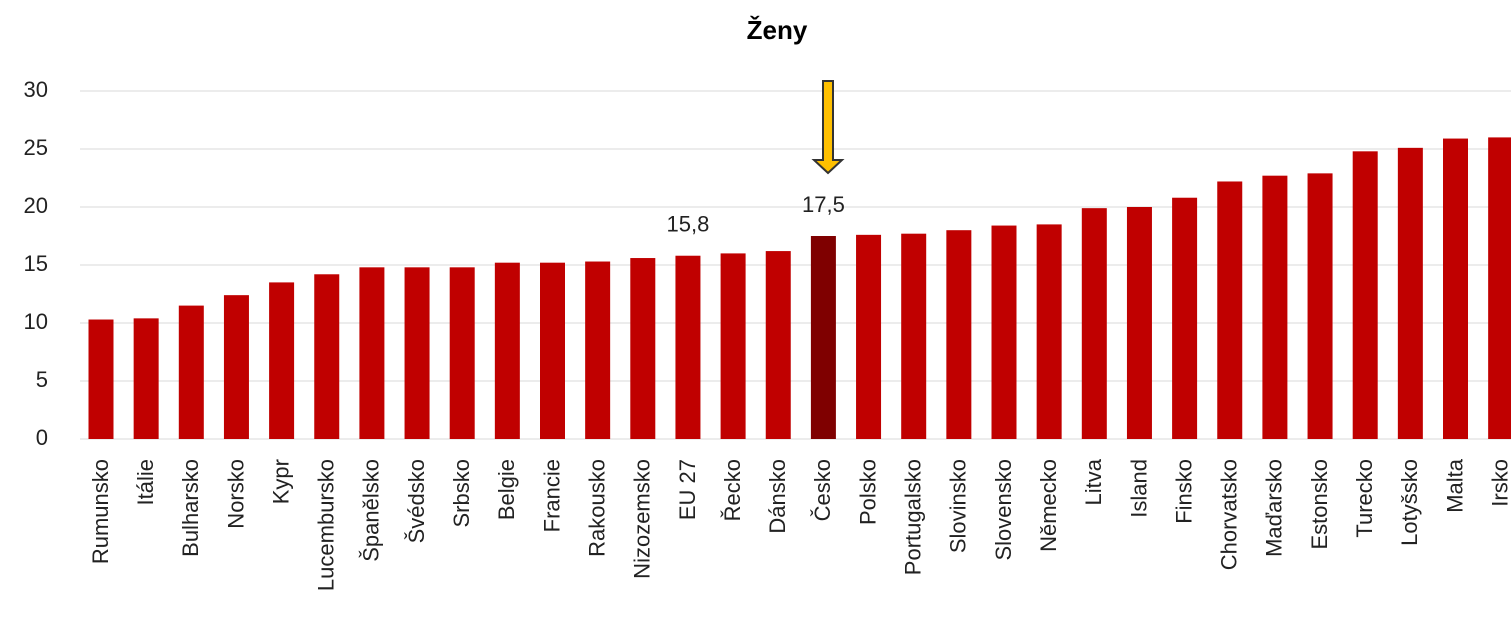 Image resolution: width=1511 pixels, height=631 pixels. What do you see at coordinates (1003, 510) in the screenshot?
I see `x-tick-label: Slovensko` at bounding box center [1003, 510].